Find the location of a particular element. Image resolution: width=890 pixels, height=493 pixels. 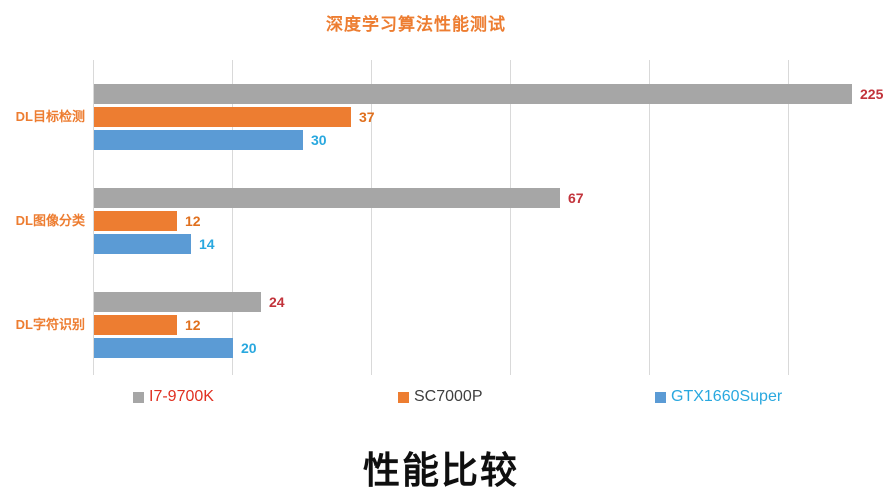

category-label: DL字符识别 is located at coordinates (50, 324).